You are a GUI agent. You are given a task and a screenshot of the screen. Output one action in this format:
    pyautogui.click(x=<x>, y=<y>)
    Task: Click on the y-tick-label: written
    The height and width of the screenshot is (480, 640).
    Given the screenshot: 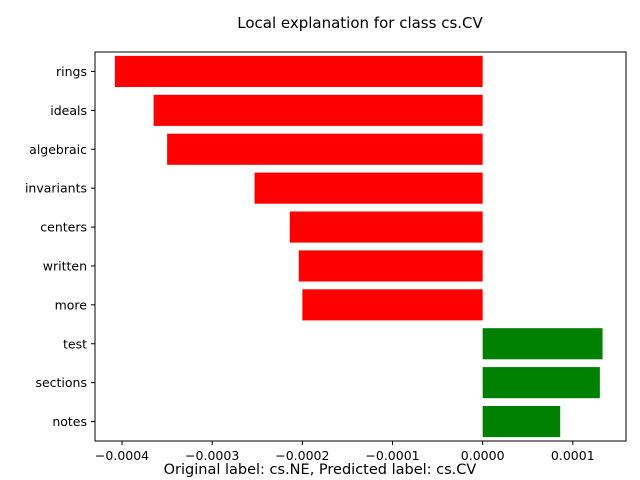 What is the action you would take?
    pyautogui.click(x=65, y=265)
    